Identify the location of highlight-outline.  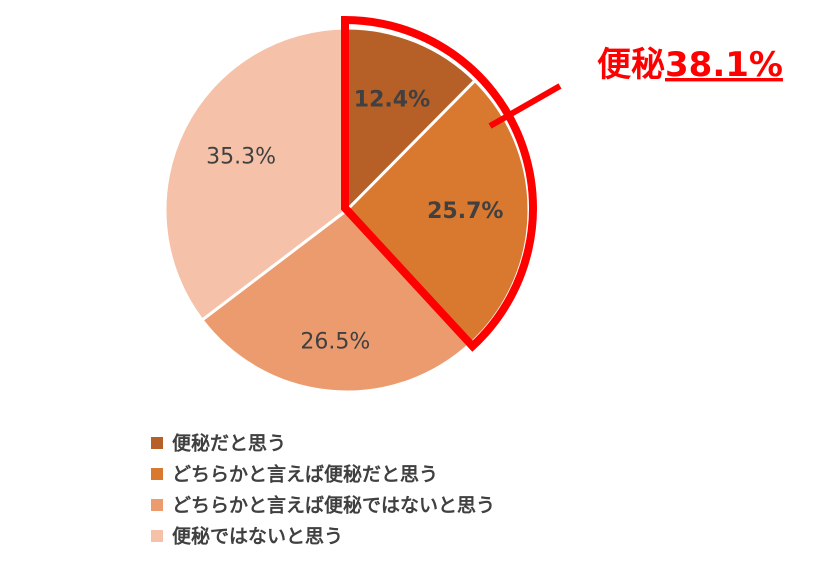
(439, 183).